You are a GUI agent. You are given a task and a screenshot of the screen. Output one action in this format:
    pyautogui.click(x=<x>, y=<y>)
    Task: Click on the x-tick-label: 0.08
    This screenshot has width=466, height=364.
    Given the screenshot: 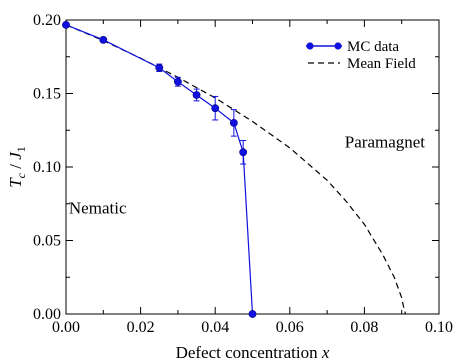 What is the action you would take?
    pyautogui.click(x=364, y=327)
    